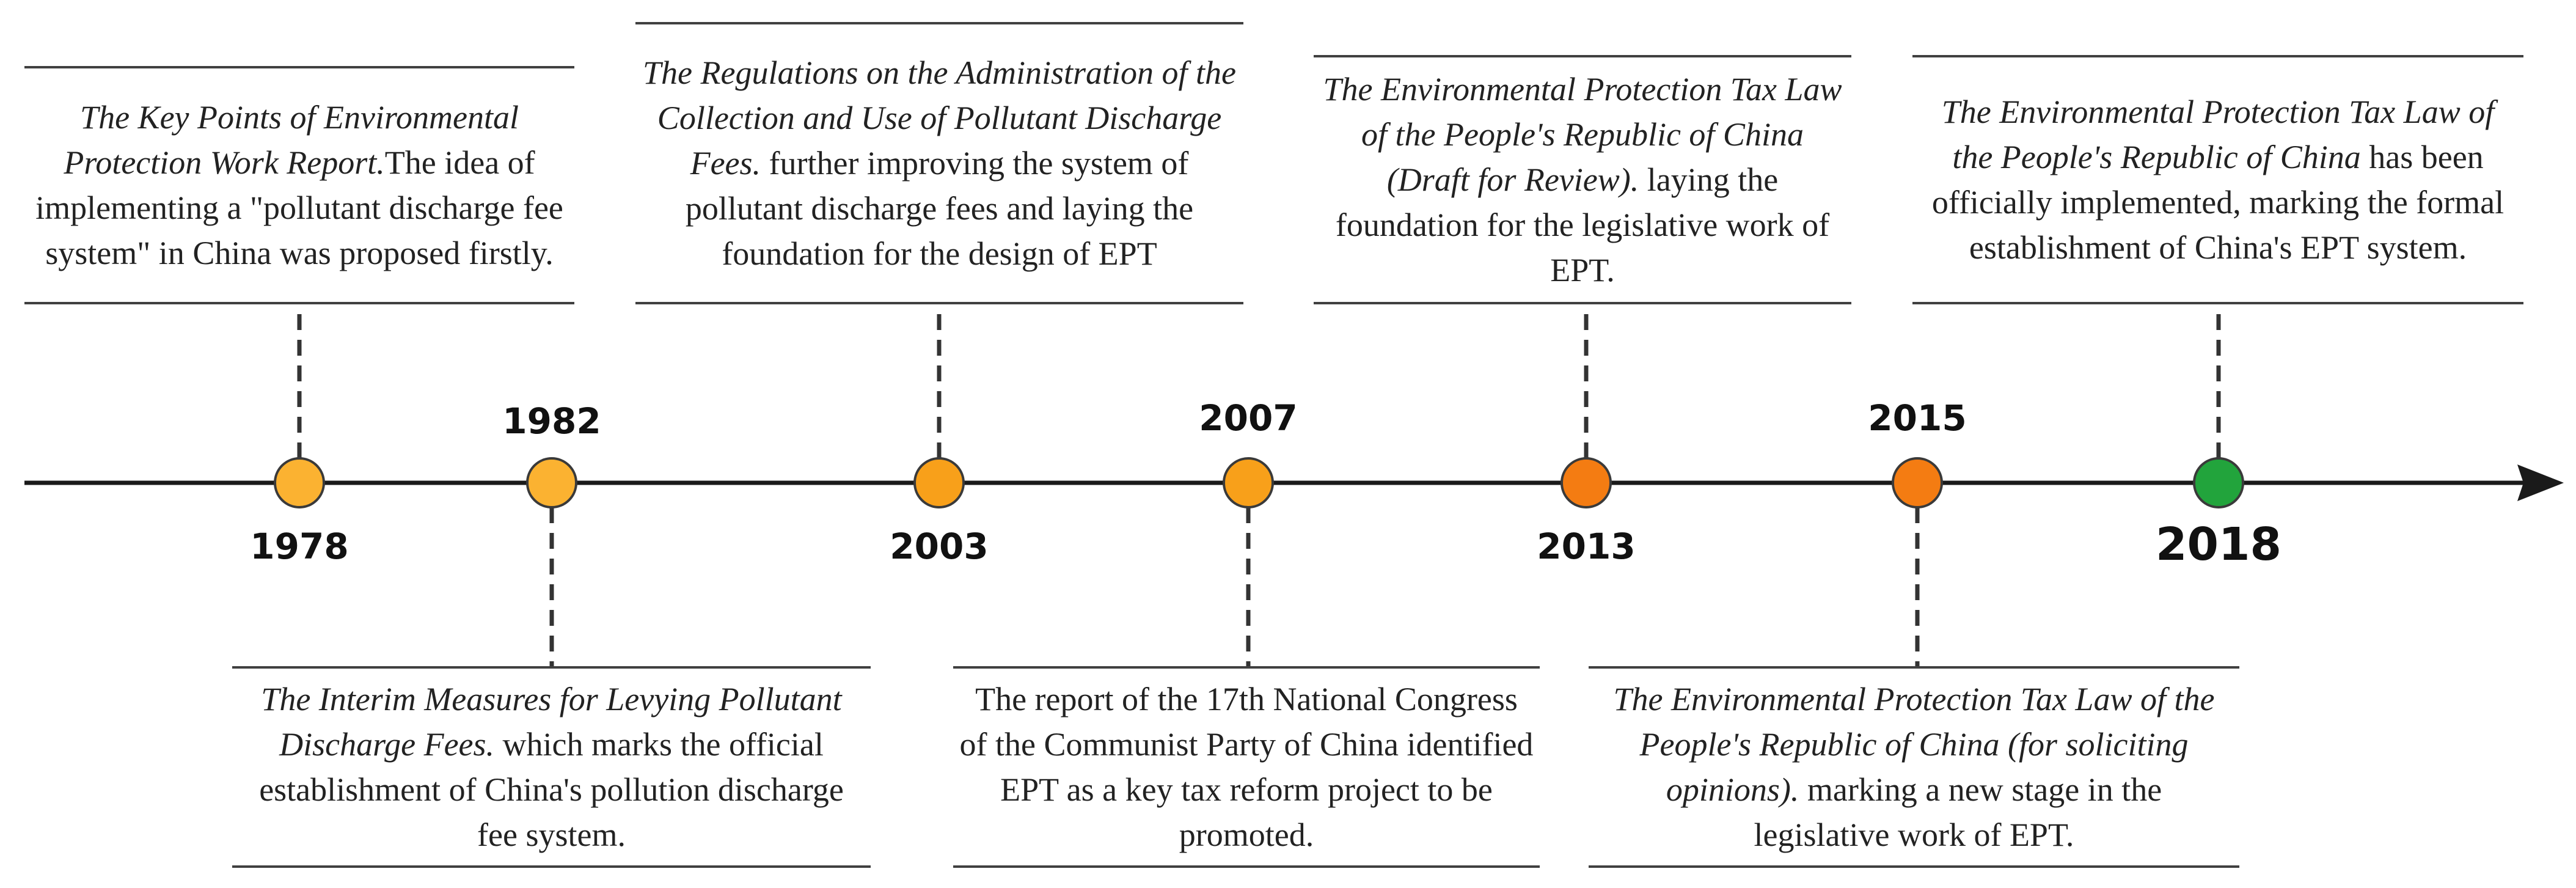 The height and width of the screenshot is (888, 2576). Describe the element at coordinates (1586, 482) in the screenshot. I see `marker-2013` at that location.